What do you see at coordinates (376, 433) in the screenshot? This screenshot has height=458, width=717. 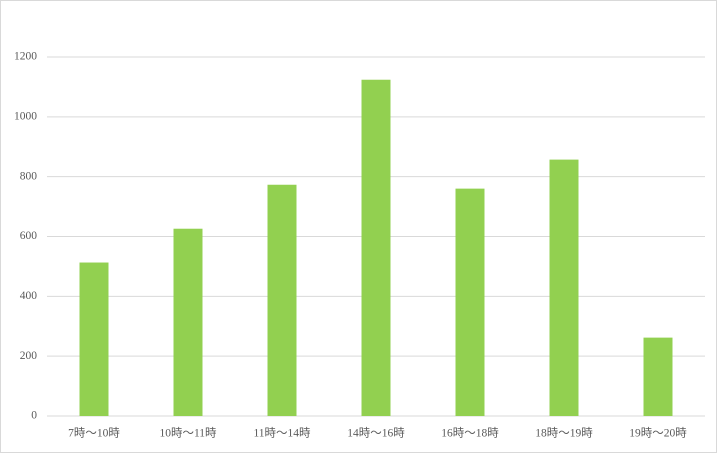 I see `x-tick-label: 14時～16時` at bounding box center [376, 433].